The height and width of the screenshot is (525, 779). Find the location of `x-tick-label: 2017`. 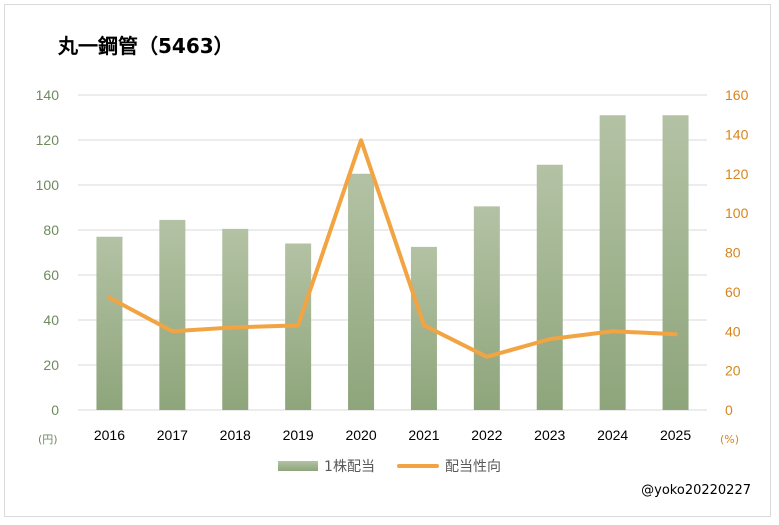

x-tick-label: 2017 is located at coordinates (172, 435).